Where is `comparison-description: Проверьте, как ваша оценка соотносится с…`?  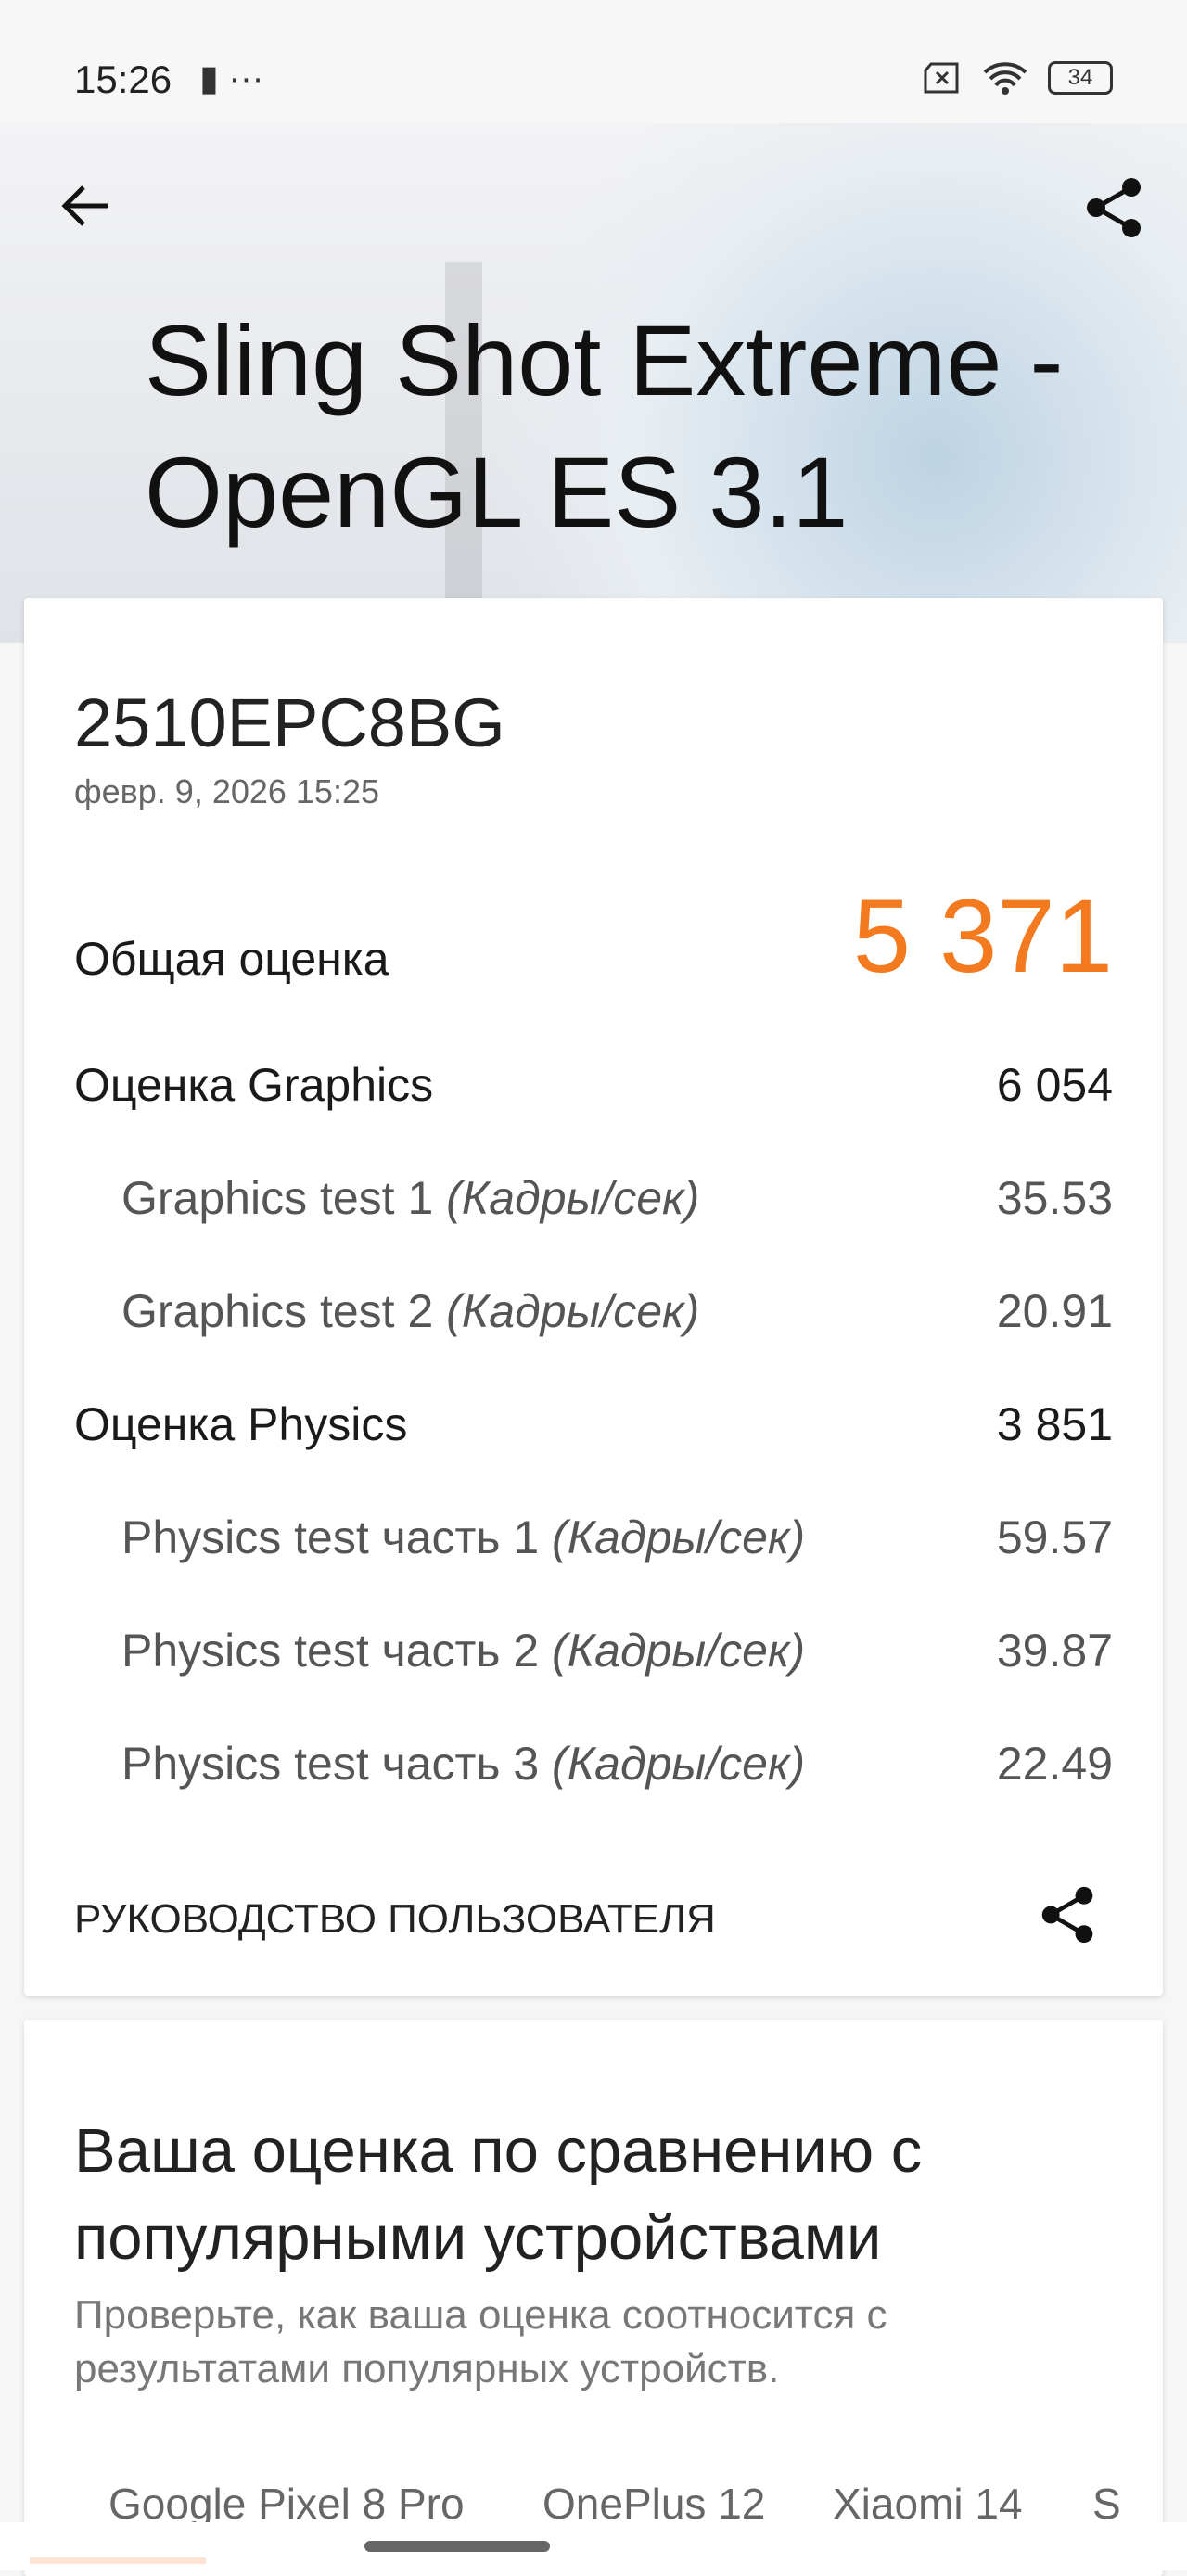
comparison-description: Проверьте, как ваша оценка соотносится с… is located at coordinates (480, 2341).